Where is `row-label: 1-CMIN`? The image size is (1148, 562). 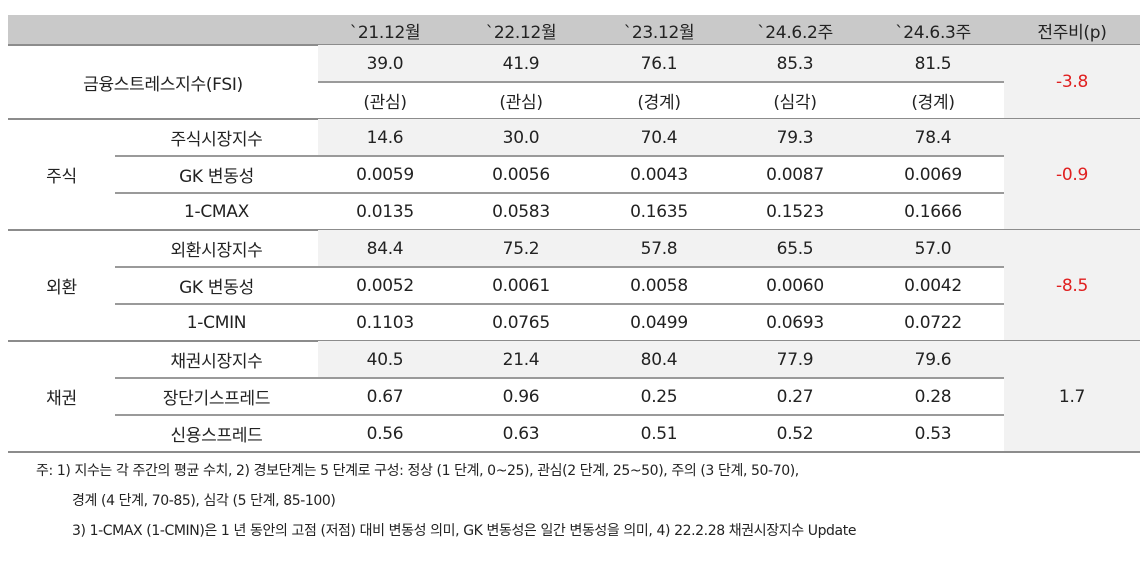
row-label: 1-CMIN is located at coordinates (216, 322).